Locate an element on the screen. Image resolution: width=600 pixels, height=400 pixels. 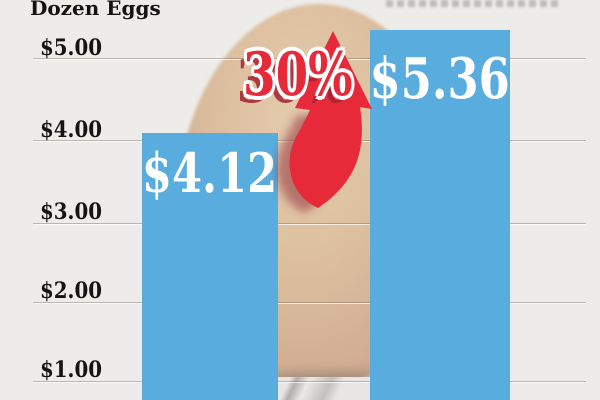
chart-title: Dozen Eggs is located at coordinates (95, 10).